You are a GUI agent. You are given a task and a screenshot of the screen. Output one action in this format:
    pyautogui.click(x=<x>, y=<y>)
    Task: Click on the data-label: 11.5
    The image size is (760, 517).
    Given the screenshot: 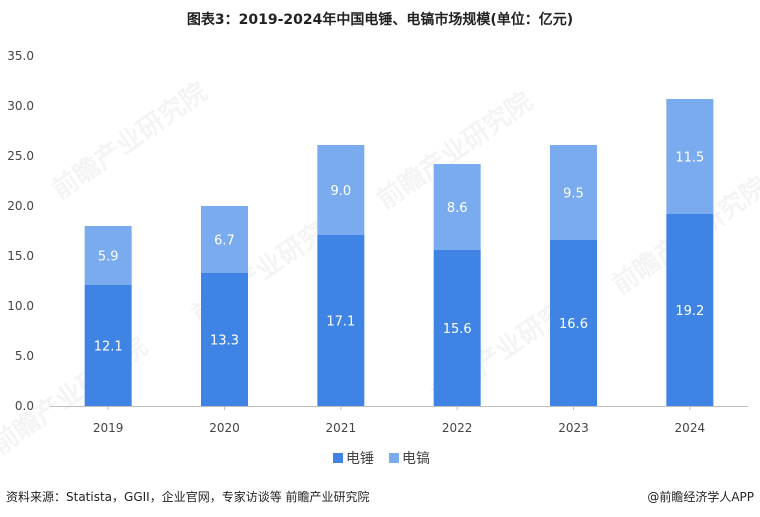 What is the action you would take?
    pyautogui.click(x=689, y=158)
    